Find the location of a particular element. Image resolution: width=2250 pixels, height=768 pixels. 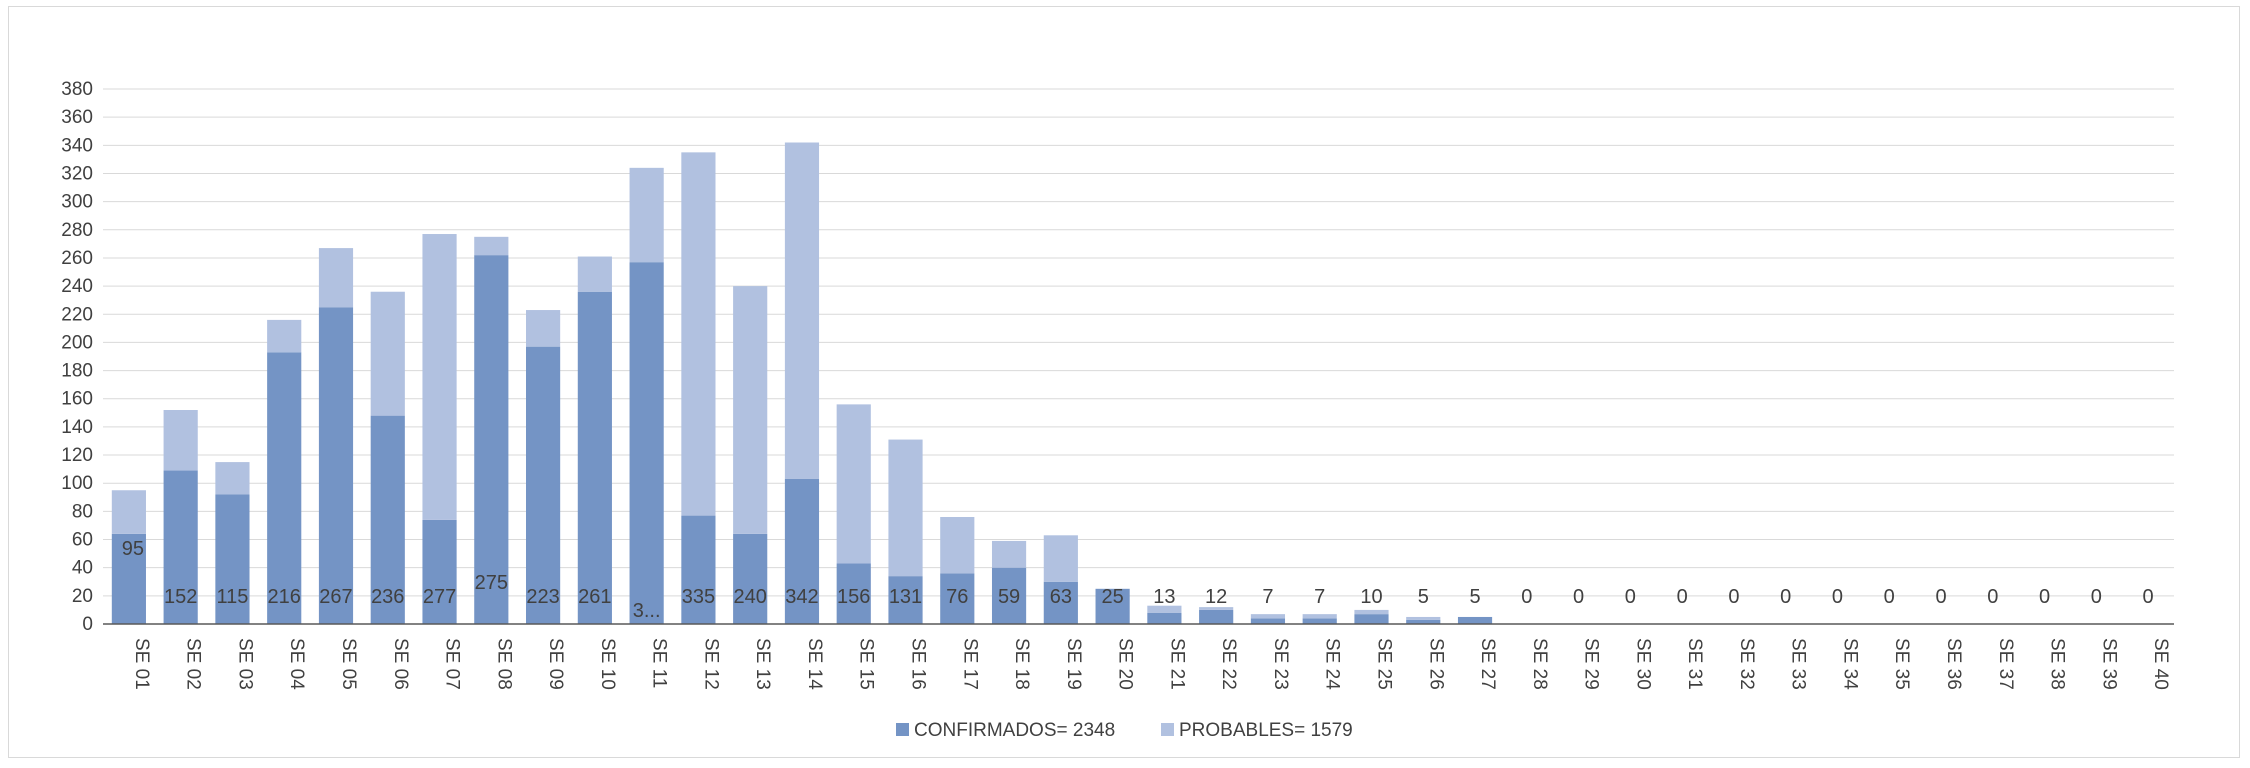

x-tick-label: SE 27 is located at coordinates (1487, 664).